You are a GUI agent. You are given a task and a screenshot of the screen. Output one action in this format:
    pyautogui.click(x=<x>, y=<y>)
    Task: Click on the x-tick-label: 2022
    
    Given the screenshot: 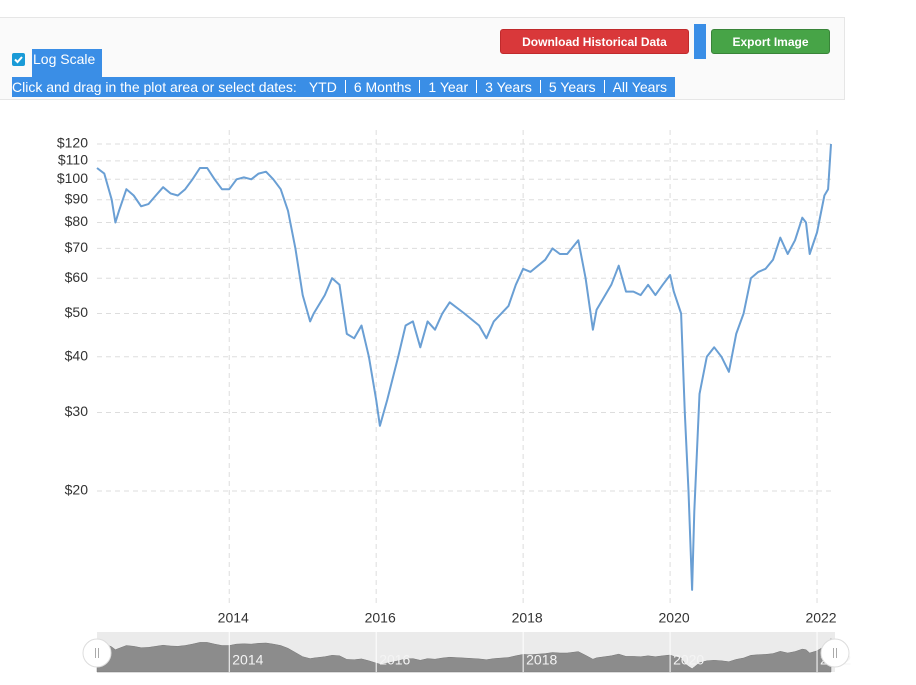 What is the action you would take?
    pyautogui.click(x=820, y=618)
    